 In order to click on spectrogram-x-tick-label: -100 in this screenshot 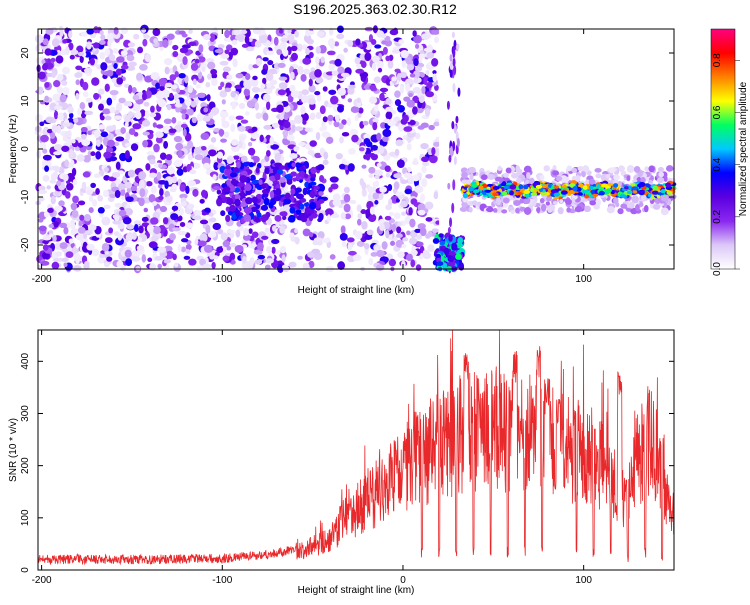, I will do `click(222, 279)`.